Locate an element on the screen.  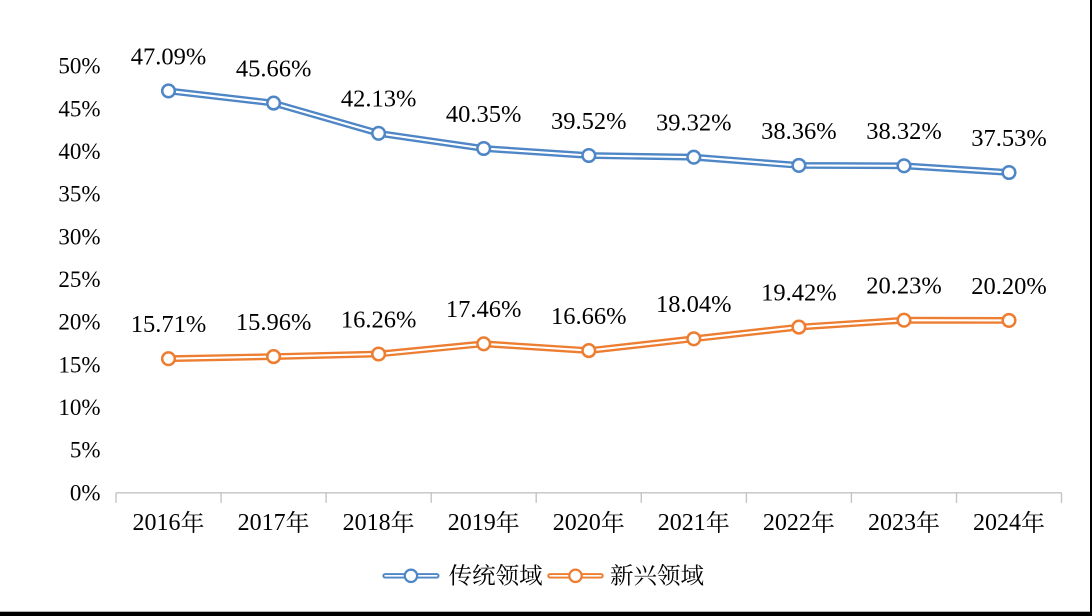
svg-text: 2017 is located at coordinates (262, 523).